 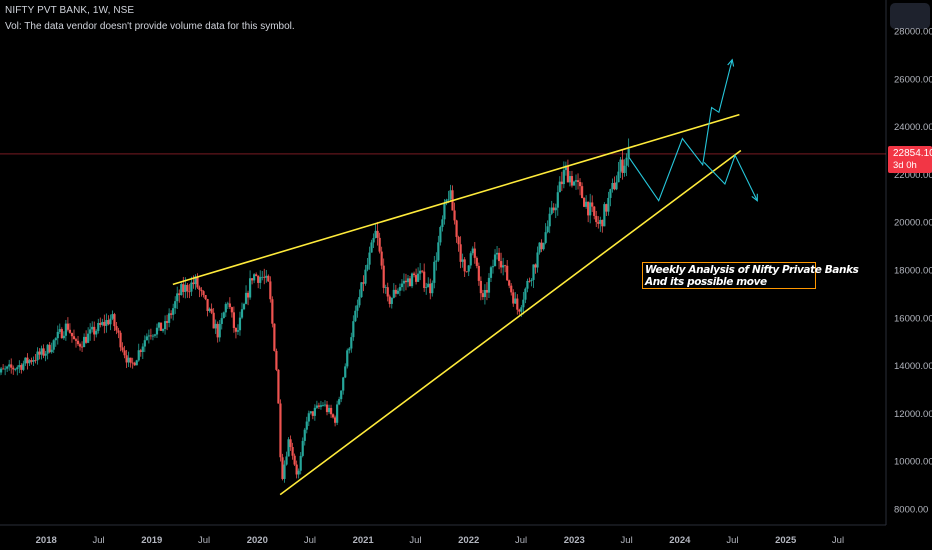 What do you see at coordinates (752, 270) in the screenshot?
I see `annotation-line-1: Weekly Analysis of Nifty Private Banks` at bounding box center [752, 270].